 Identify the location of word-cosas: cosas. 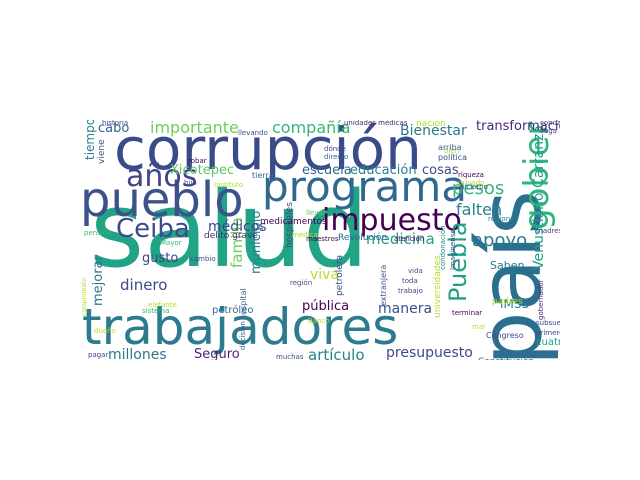
(440, 170).